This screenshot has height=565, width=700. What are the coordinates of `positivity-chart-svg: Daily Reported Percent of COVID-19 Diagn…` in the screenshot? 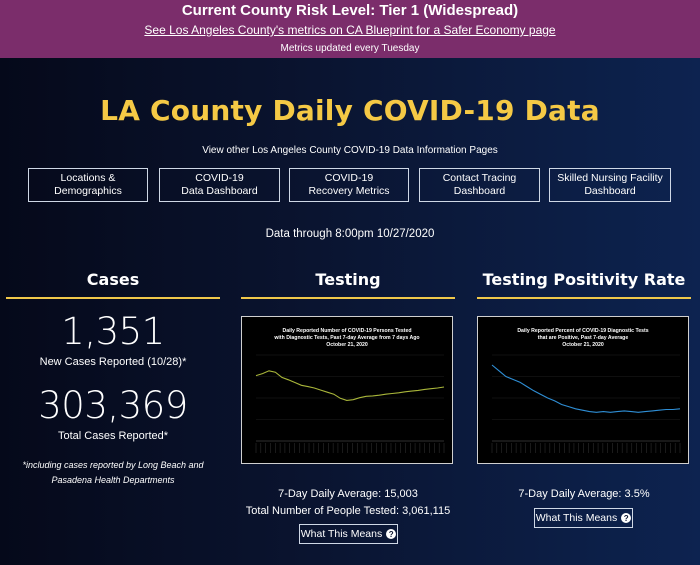 It's located at (586, 390).